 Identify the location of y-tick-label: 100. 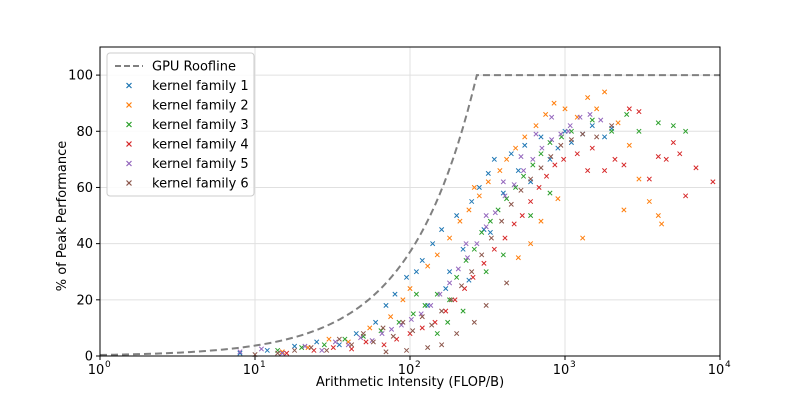
(80, 76).